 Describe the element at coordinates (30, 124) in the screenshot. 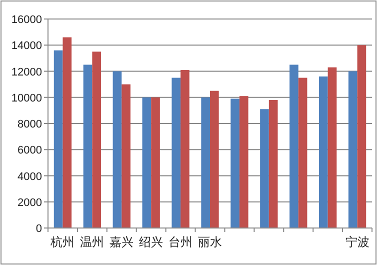

I see `y-tick-label: 8000` at that location.